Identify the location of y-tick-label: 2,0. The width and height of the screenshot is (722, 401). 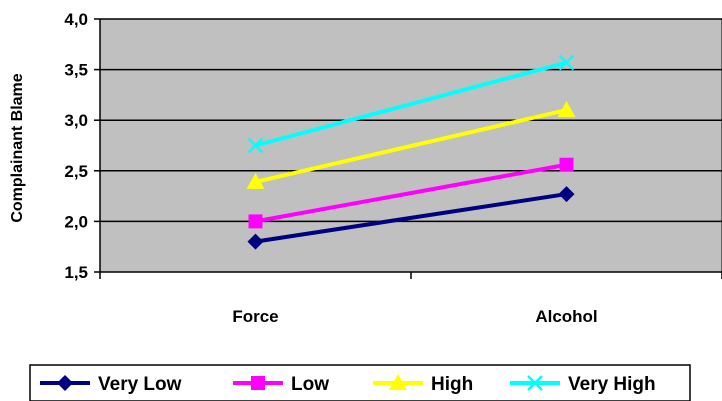
(76, 221).